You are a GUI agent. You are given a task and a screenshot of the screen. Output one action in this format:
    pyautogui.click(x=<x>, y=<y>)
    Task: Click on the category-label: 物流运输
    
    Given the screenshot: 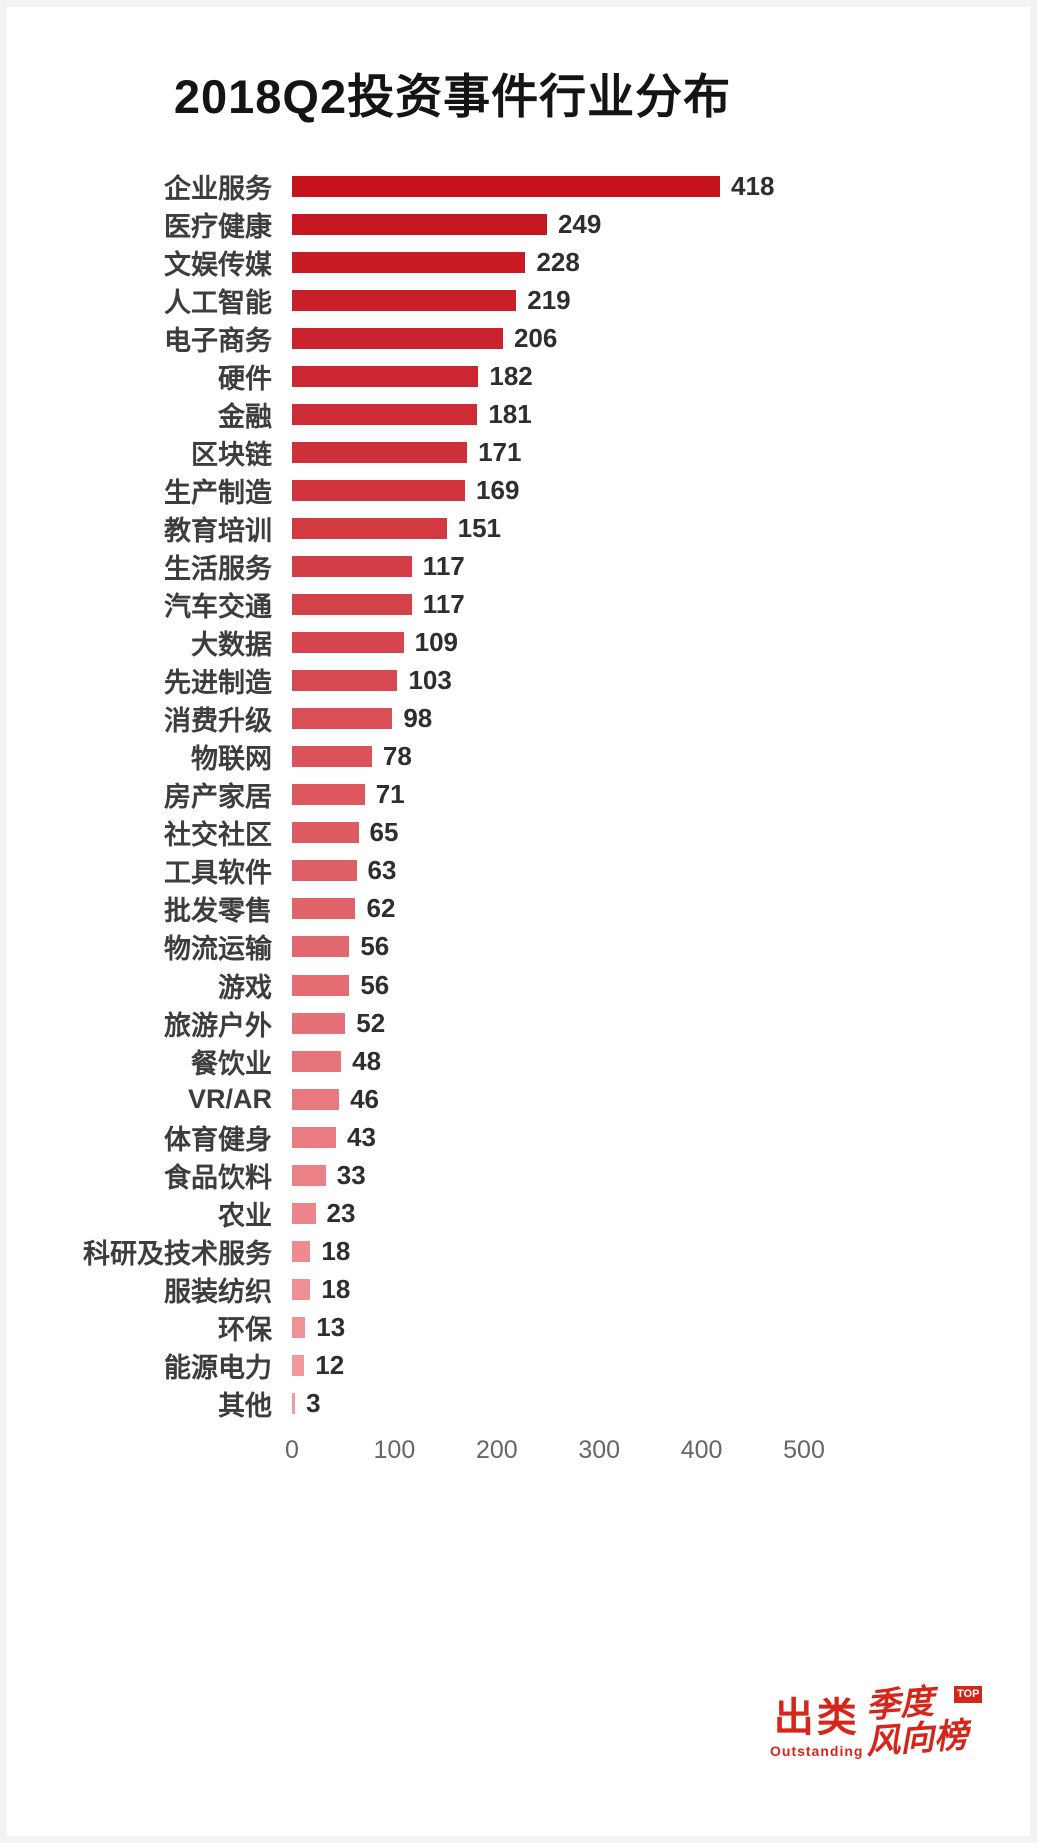 What is the action you would take?
    pyautogui.click(x=218, y=949)
    